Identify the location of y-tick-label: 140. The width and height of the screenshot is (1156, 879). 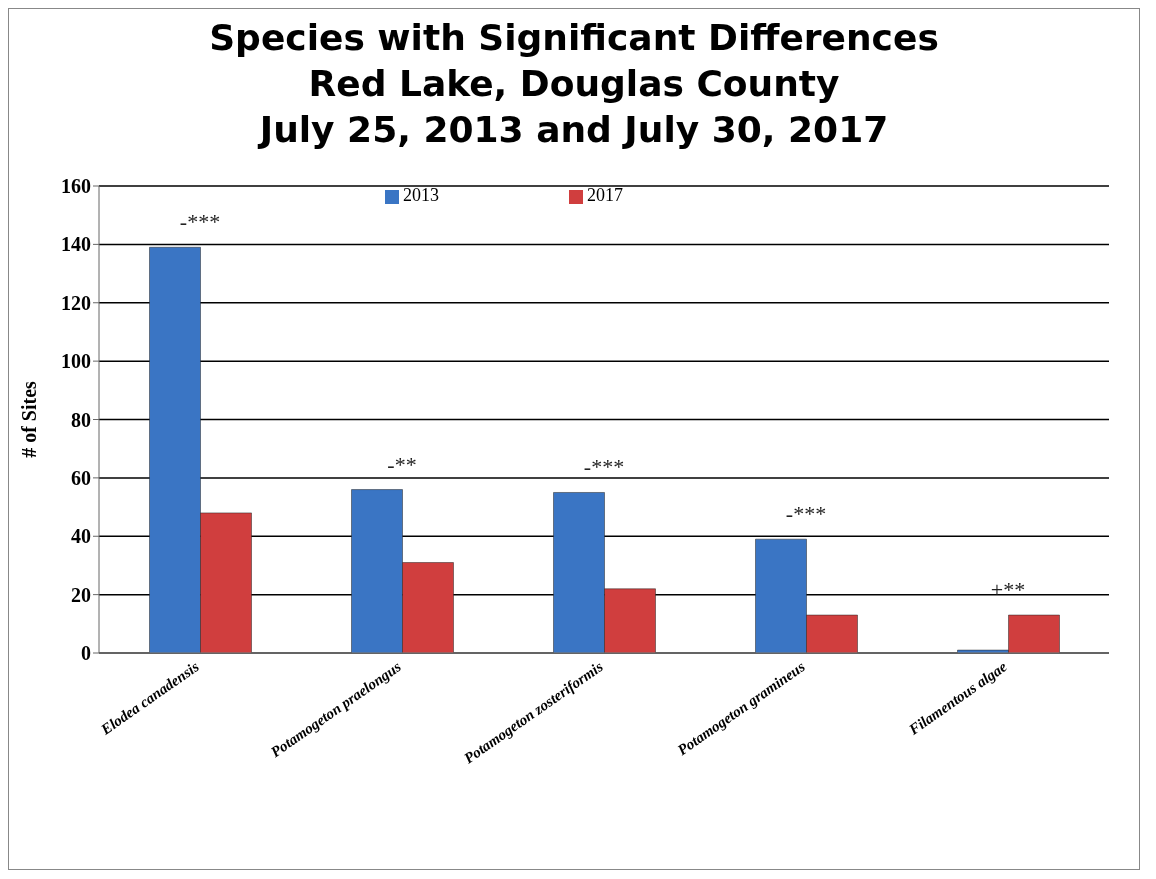
(76, 244).